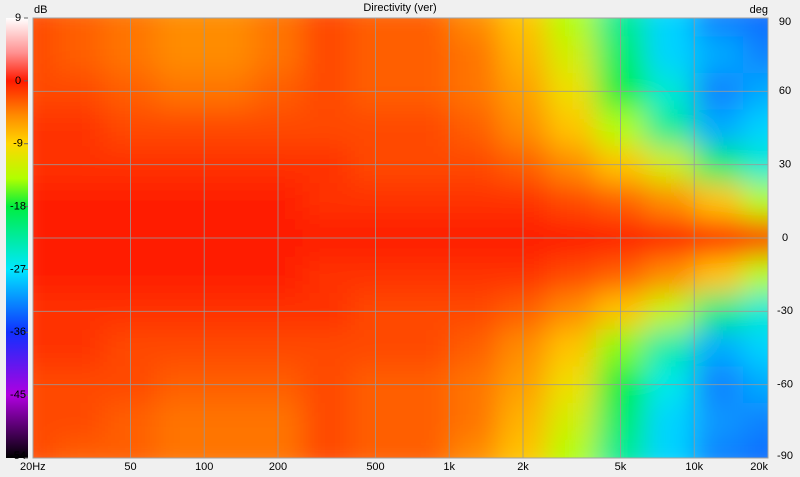 This screenshot has width=800, height=477. What do you see at coordinates (204, 467) in the screenshot?
I see `x-tick-label: 100` at bounding box center [204, 467].